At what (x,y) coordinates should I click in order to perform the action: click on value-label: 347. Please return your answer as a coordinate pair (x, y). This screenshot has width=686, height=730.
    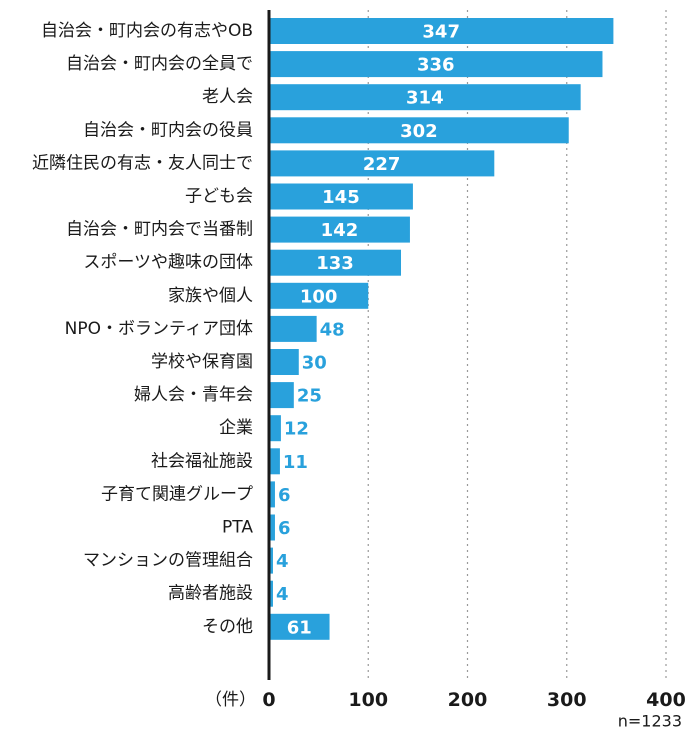
    Looking at the image, I should click on (441, 32).